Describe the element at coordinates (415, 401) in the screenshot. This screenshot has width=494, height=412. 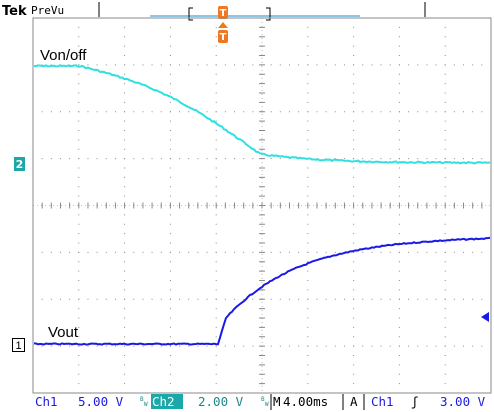
I see `trigger-slope-icon: ʃ` at that location.